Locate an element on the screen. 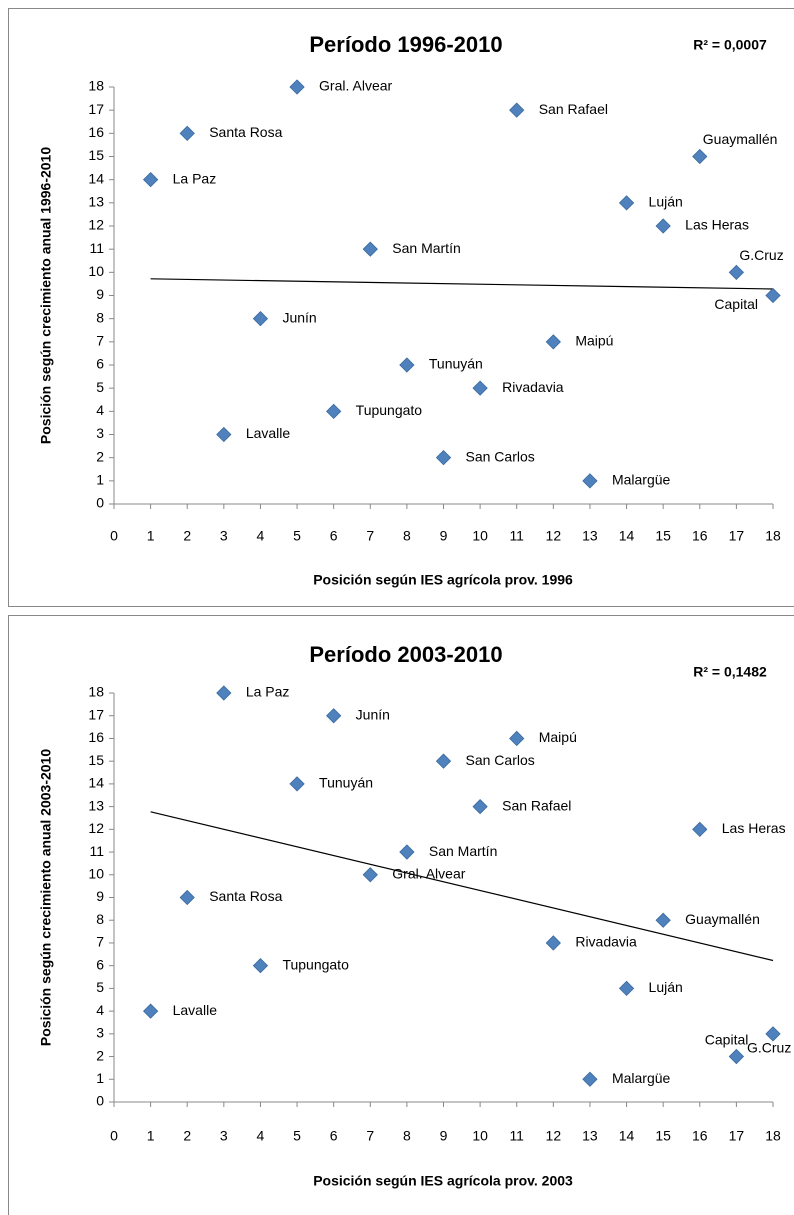 Image resolution: width=794 pixels, height=1215 pixels. point-label: San Martín is located at coordinates (463, 851).